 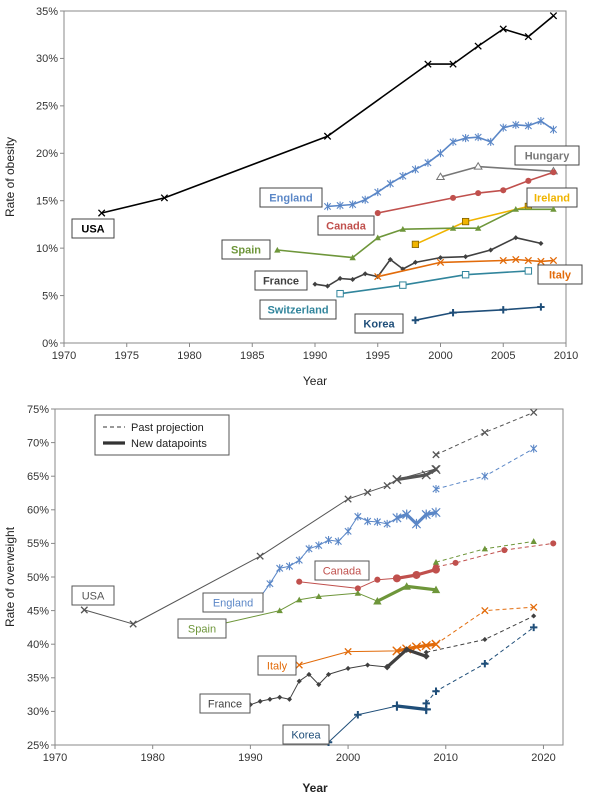 What do you see at coordinates (315, 788) in the screenshot?
I see `x-axis-label: Year` at bounding box center [315, 788].